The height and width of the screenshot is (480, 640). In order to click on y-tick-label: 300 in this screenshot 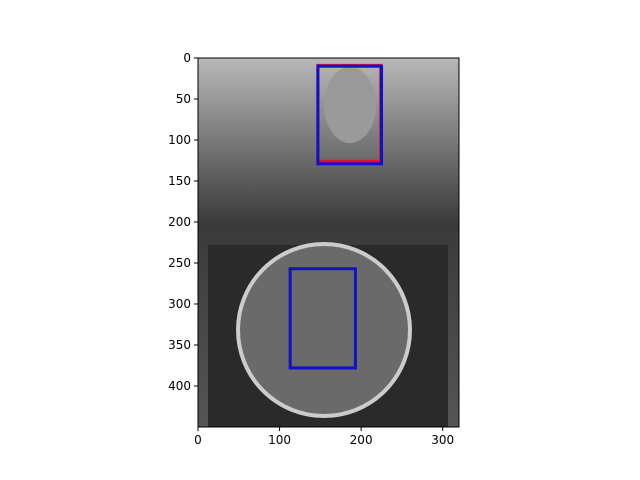, I will do `click(179, 304)`.